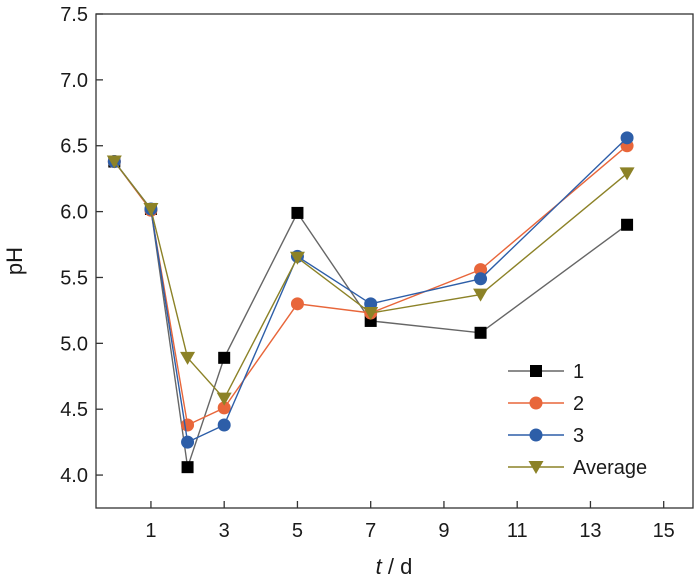 This screenshot has width=700, height=582. What do you see at coordinates (397, 566) in the screenshot?
I see `x-axis-title-unit: / d` at bounding box center [397, 566].